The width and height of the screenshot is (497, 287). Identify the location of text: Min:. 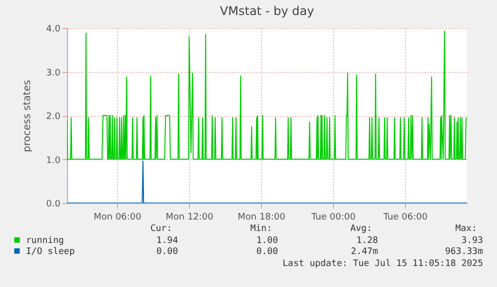
(261, 229).